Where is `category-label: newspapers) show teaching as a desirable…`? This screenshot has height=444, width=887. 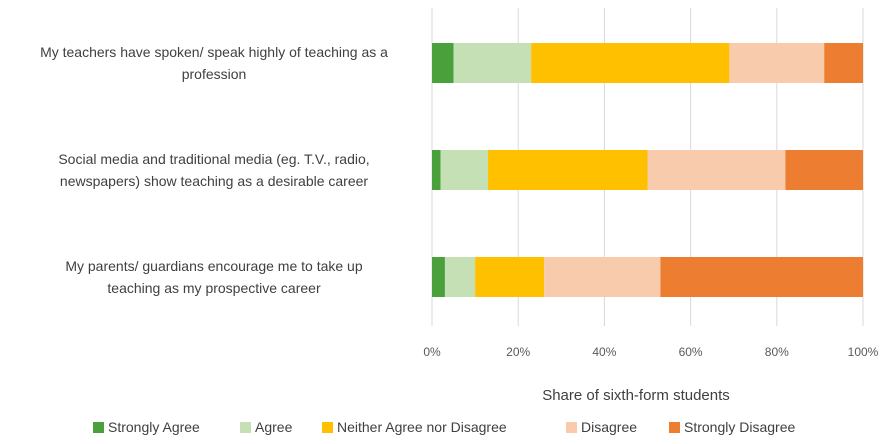 category-label: newspapers) show teaching as a desirable… is located at coordinates (214, 181).